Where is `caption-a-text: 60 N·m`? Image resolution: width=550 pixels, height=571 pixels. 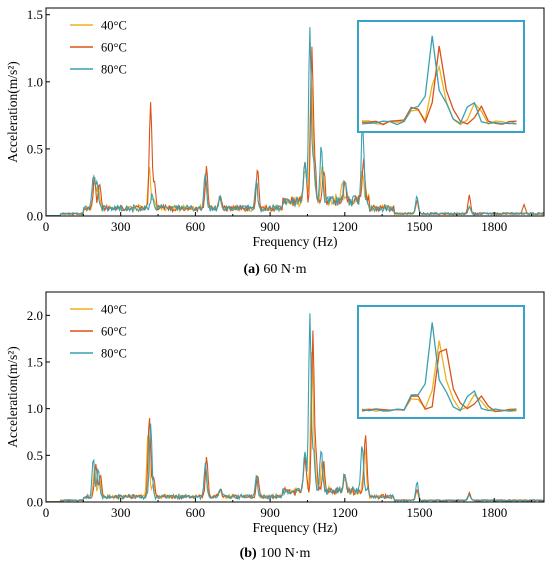
caption-a-text: 60 N·m is located at coordinates (285, 269).